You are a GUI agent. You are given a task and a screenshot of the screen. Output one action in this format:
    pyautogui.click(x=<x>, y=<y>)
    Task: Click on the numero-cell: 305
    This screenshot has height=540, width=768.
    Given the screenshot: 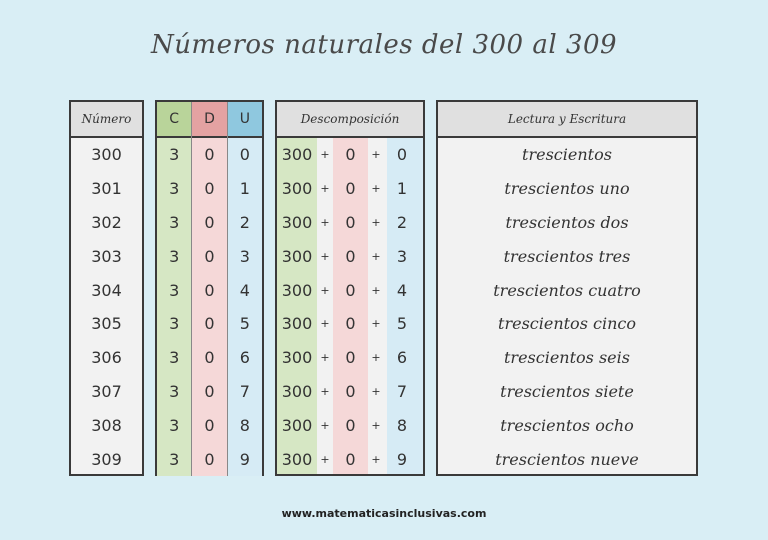 What is the action you would take?
    pyautogui.click(x=106, y=324)
    